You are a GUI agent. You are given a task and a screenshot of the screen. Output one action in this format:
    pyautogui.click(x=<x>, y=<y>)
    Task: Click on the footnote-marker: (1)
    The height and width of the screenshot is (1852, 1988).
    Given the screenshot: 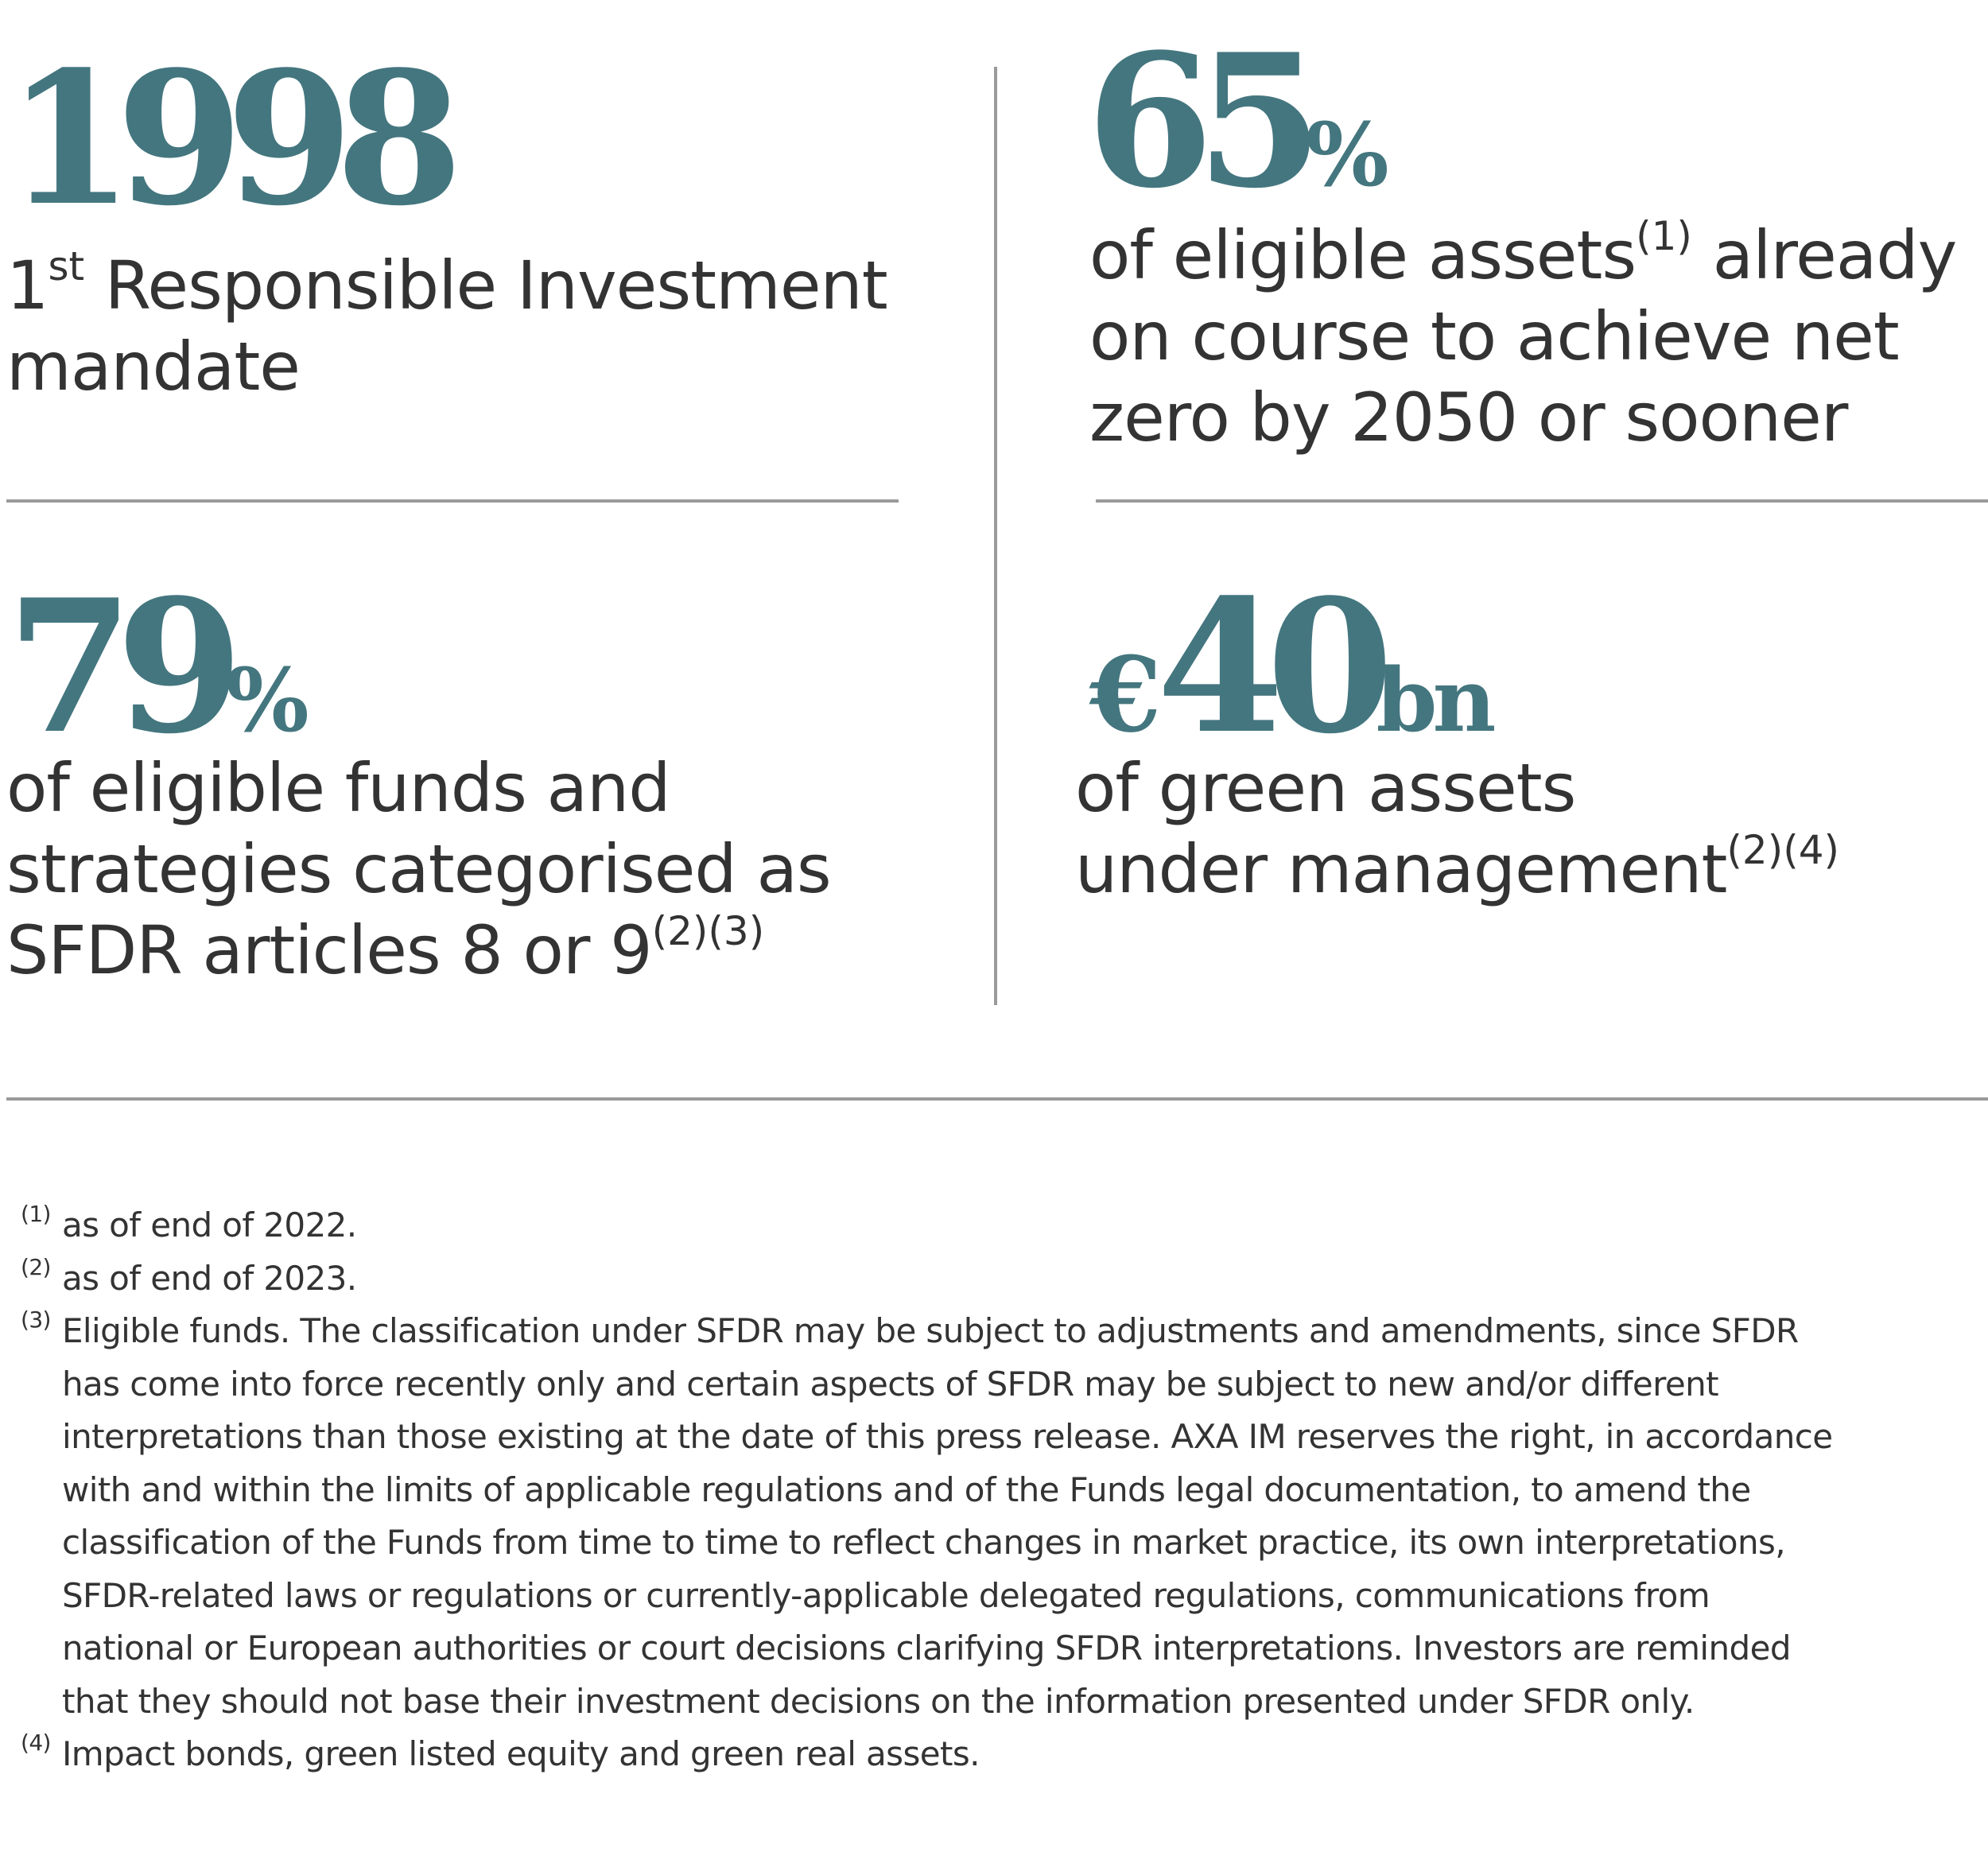 What is the action you would take?
    pyautogui.click(x=36, y=1214)
    